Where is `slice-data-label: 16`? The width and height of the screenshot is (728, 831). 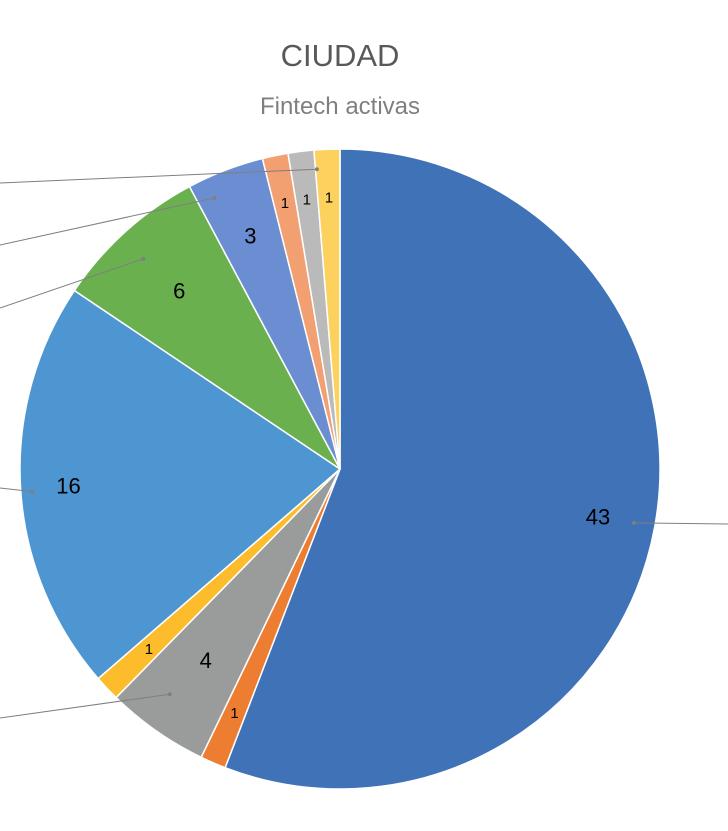
slice-data-label: 16 is located at coordinates (68, 485).